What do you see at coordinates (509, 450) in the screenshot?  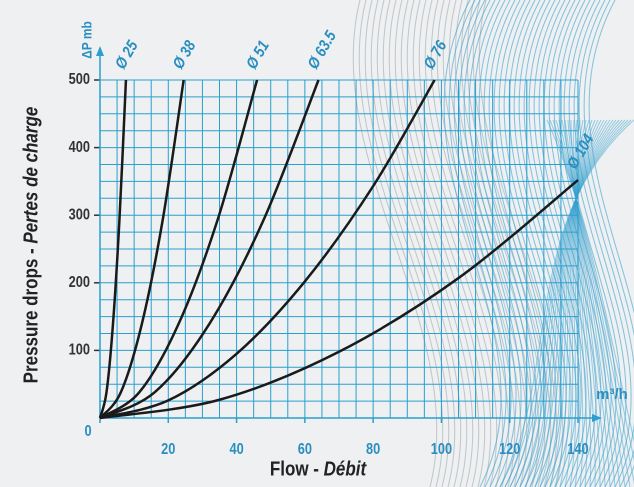 I see `x-tick-label: 120` at bounding box center [509, 450].